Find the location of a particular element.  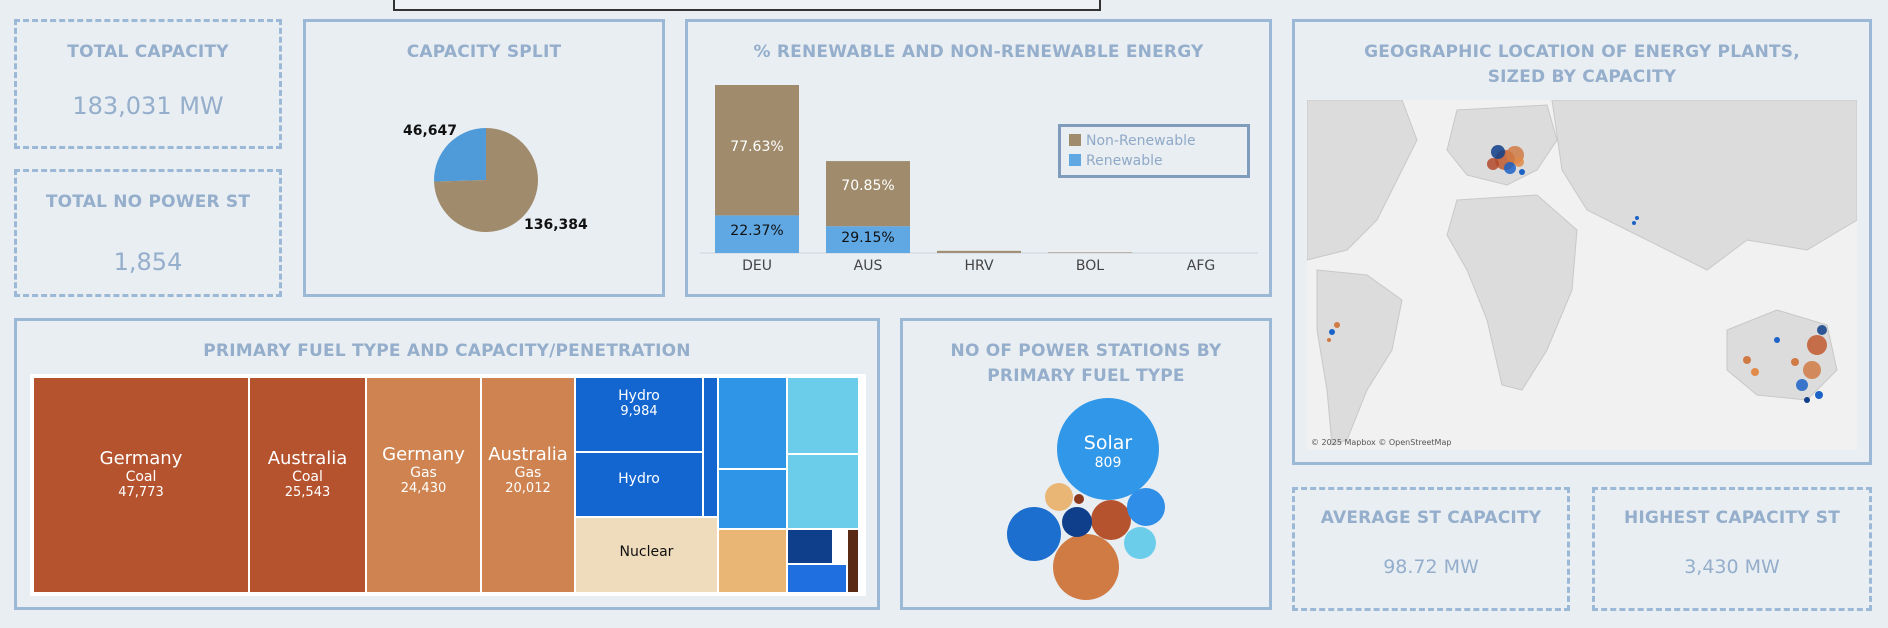

highest-capacity-title: HIGHEST CAPACITY ST is located at coordinates (1732, 518).